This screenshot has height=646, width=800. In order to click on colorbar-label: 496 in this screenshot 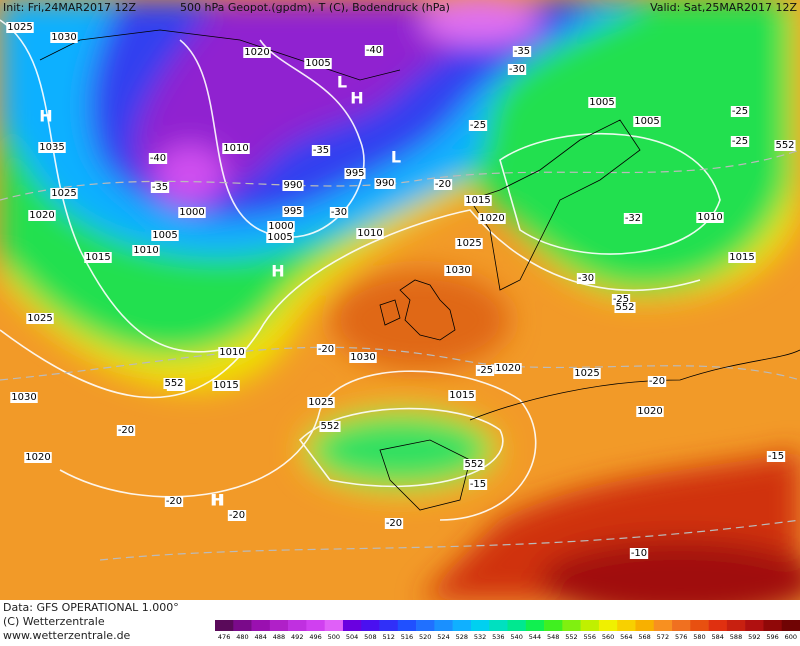, I will do `click(315, 637)`.